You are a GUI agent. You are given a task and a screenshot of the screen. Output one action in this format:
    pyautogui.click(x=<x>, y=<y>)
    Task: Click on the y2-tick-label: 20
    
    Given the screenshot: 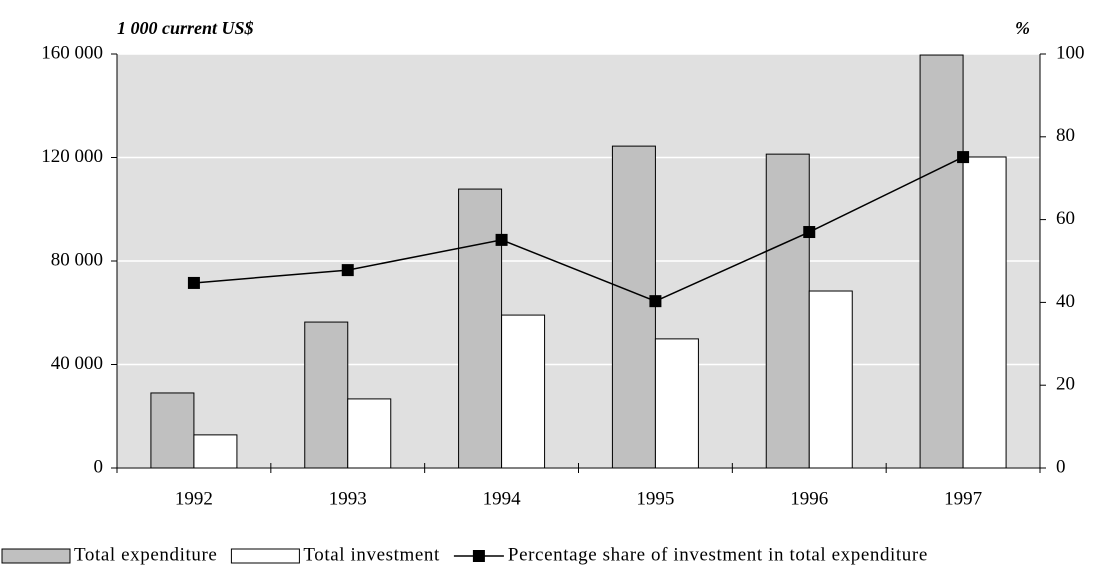 What is the action you would take?
    pyautogui.click(x=1065, y=384)
    